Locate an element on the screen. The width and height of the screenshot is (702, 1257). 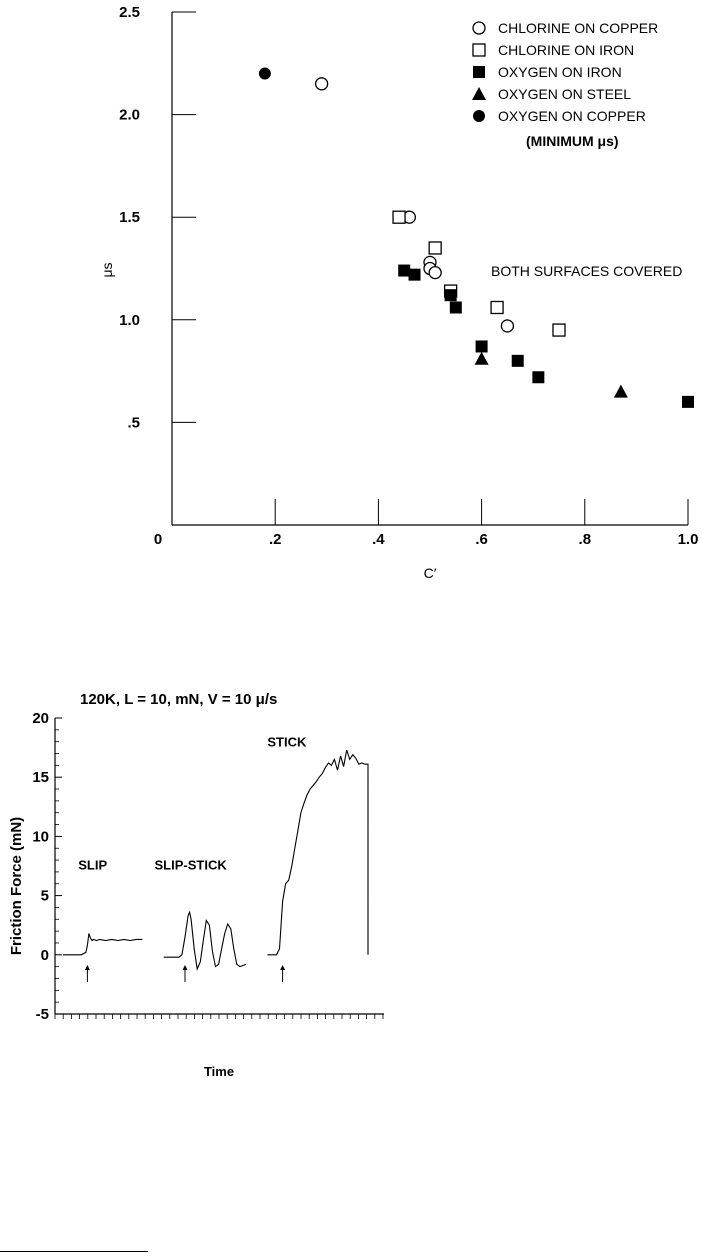
friction-chart-title: 120K, L = 10, mN, V = 10 μ/s is located at coordinates (178, 699).